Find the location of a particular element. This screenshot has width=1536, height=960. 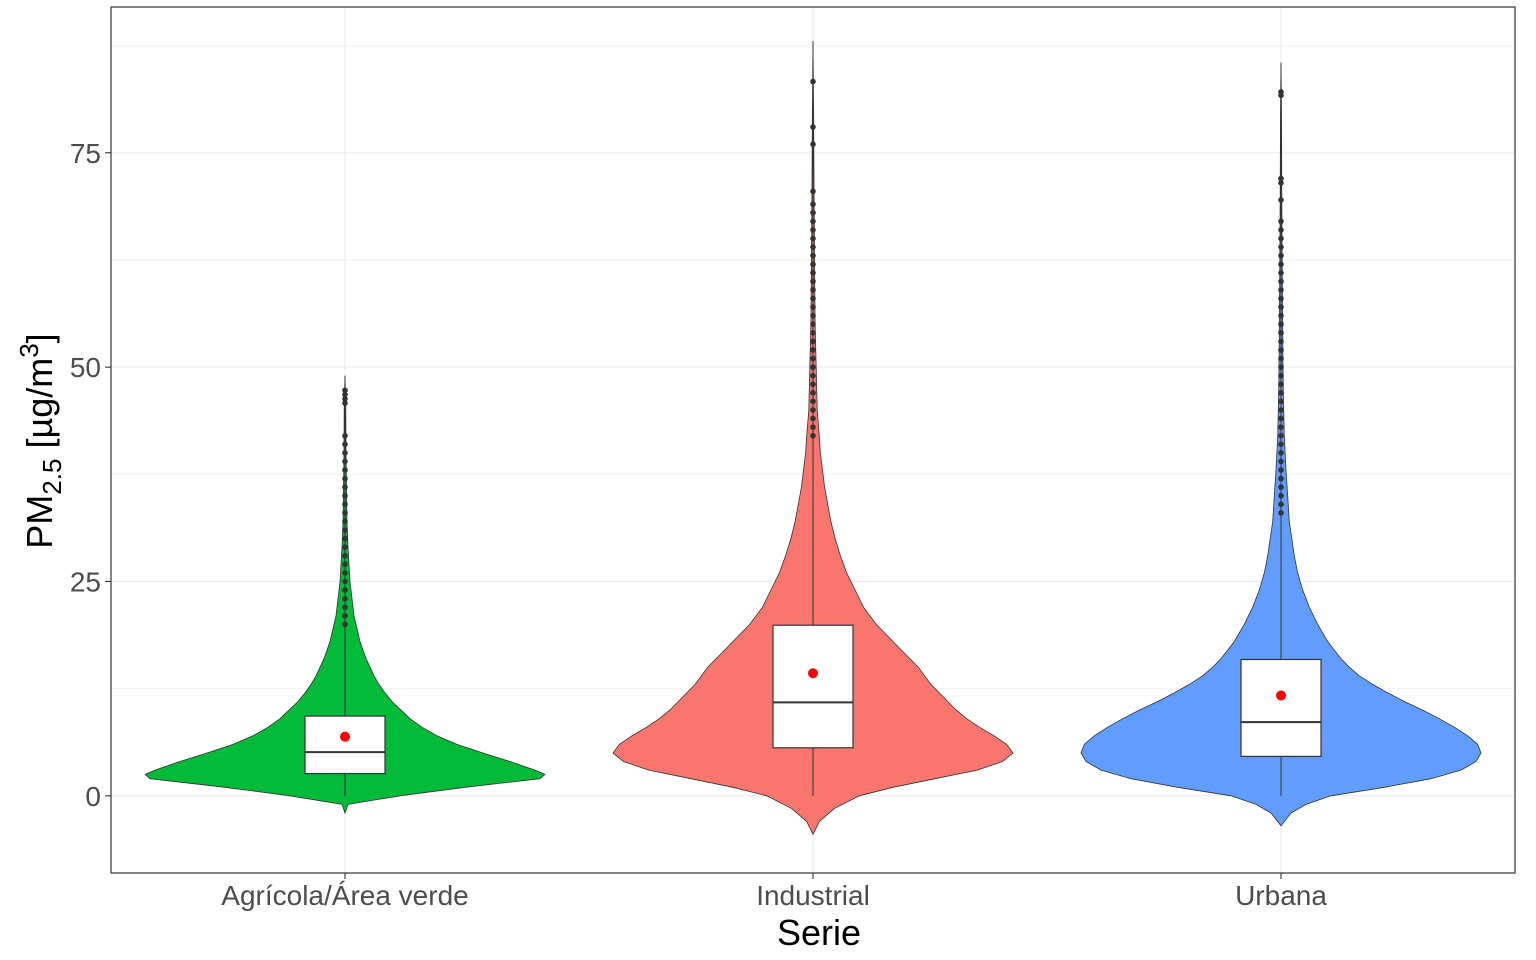

y-tick-label: 50 is located at coordinates (85, 367).